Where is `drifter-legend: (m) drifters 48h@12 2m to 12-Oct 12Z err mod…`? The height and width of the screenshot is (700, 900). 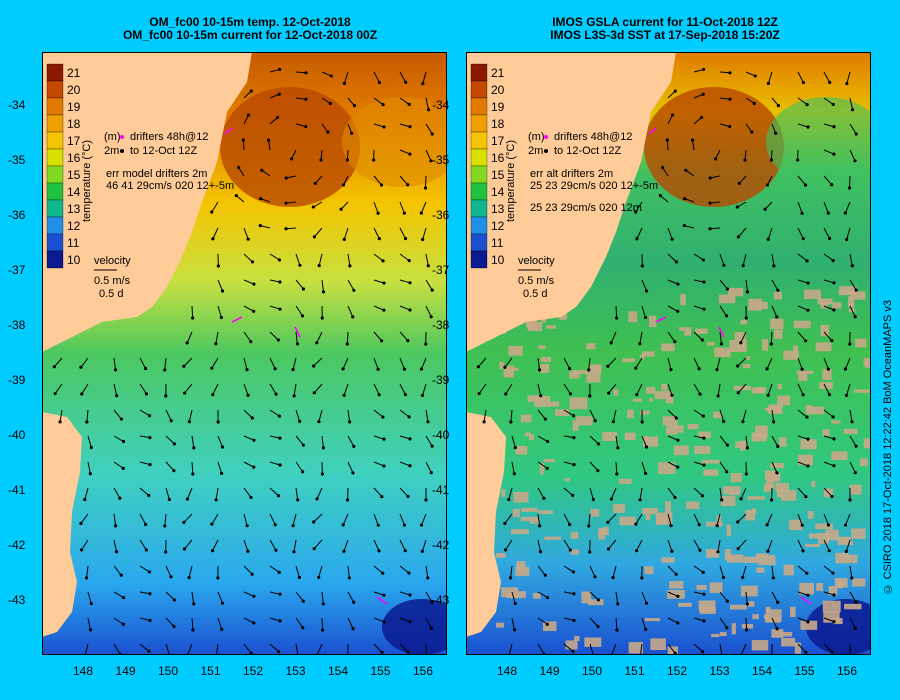
drifter-legend: (m) drifters 48h@12 2m to 12-Oct 12Z err mod… is located at coordinates (169, 161).